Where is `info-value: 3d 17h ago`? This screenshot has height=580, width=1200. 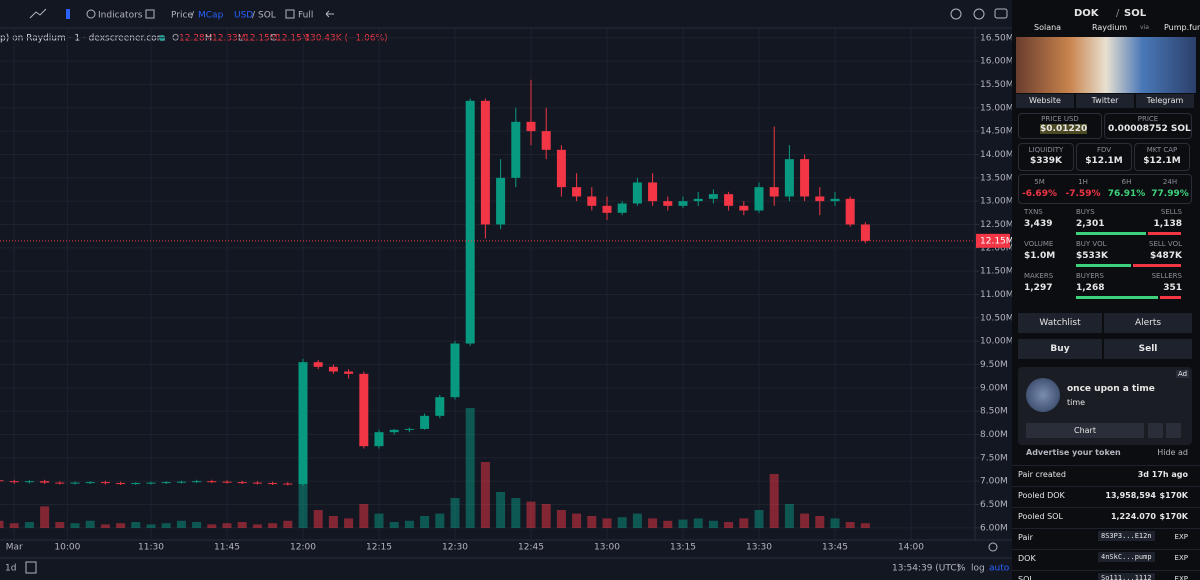
info-value: 3d 17h ago is located at coordinates (1162, 474).